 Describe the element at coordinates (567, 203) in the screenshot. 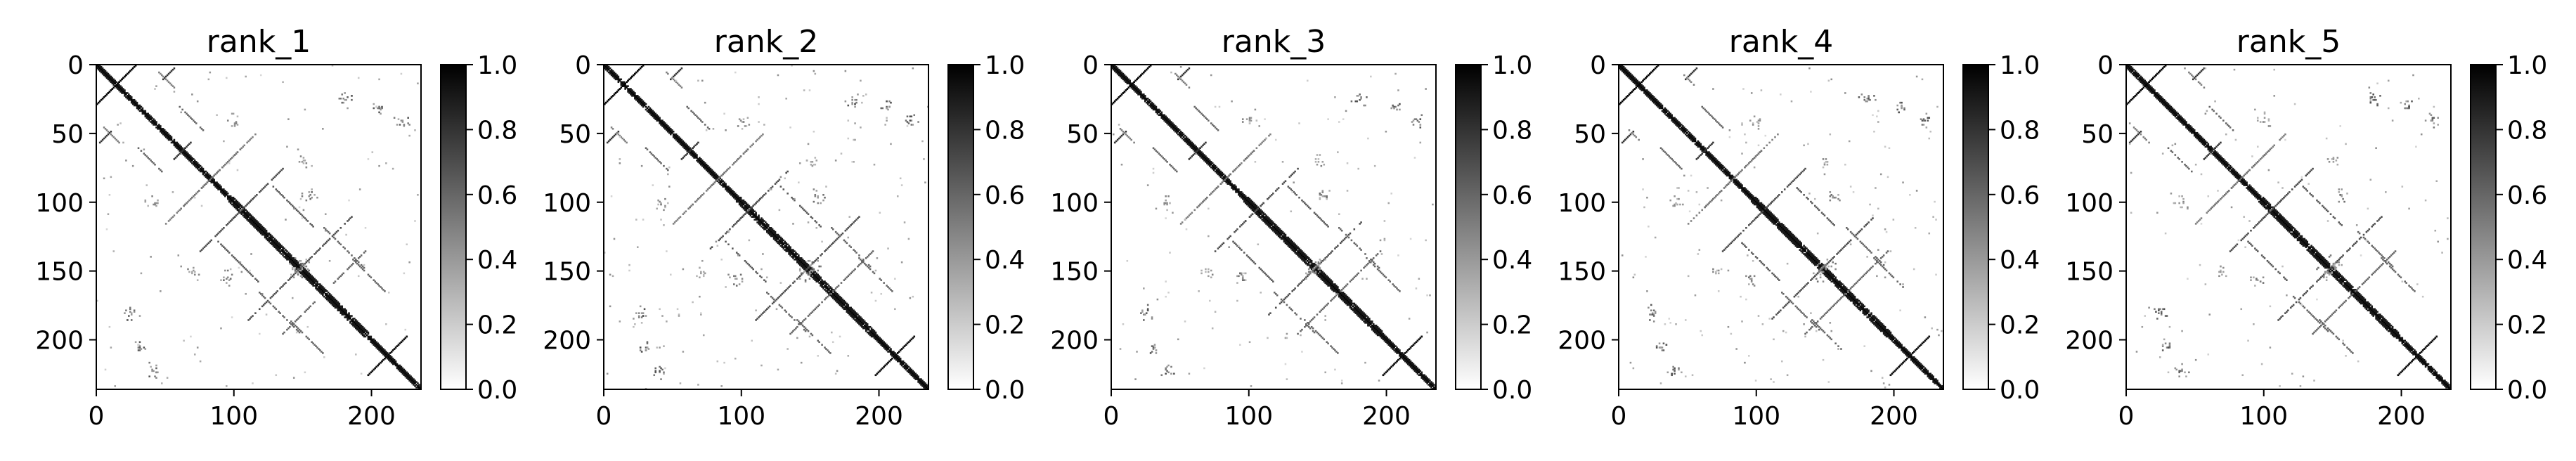

I see `y-tick-label: 100` at that location.